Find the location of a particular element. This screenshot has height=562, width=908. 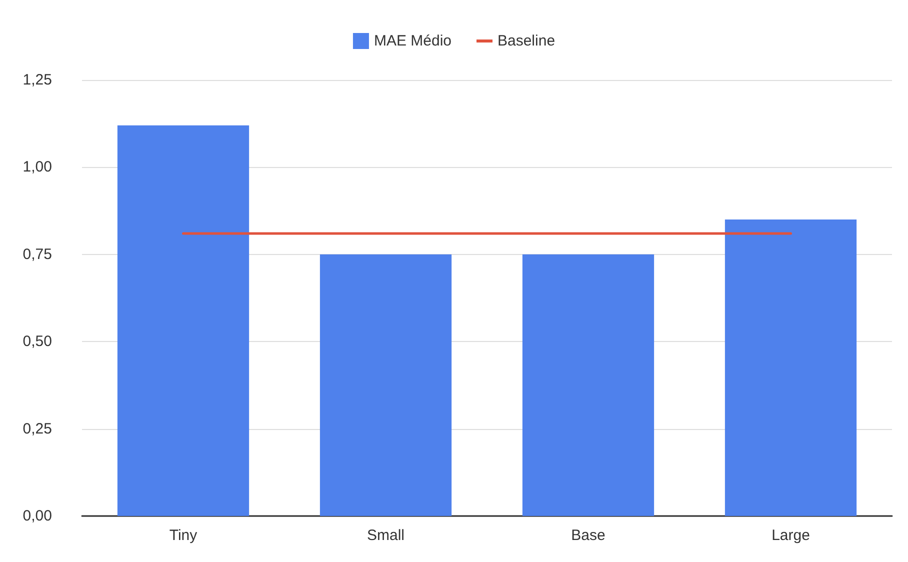

legend-label: Baseline is located at coordinates (526, 41).